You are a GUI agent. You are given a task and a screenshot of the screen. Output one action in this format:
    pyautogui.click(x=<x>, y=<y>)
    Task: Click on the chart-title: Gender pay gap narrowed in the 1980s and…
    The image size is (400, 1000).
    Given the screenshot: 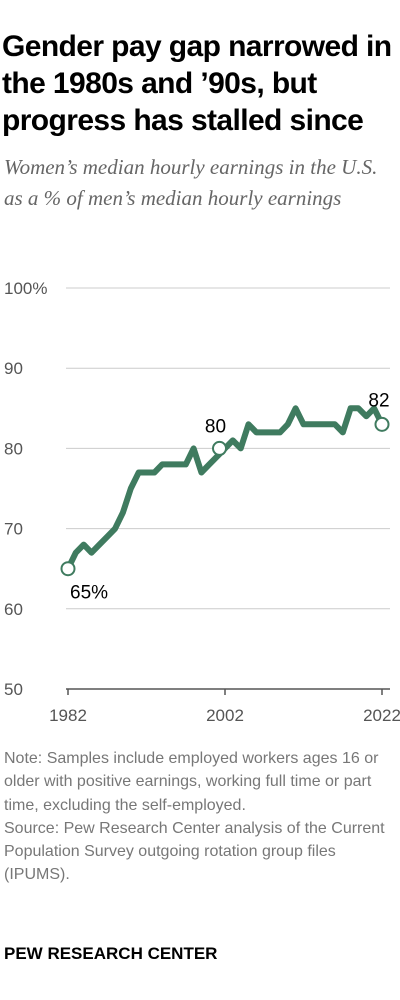 What is the action you would take?
    pyautogui.click(x=197, y=83)
    